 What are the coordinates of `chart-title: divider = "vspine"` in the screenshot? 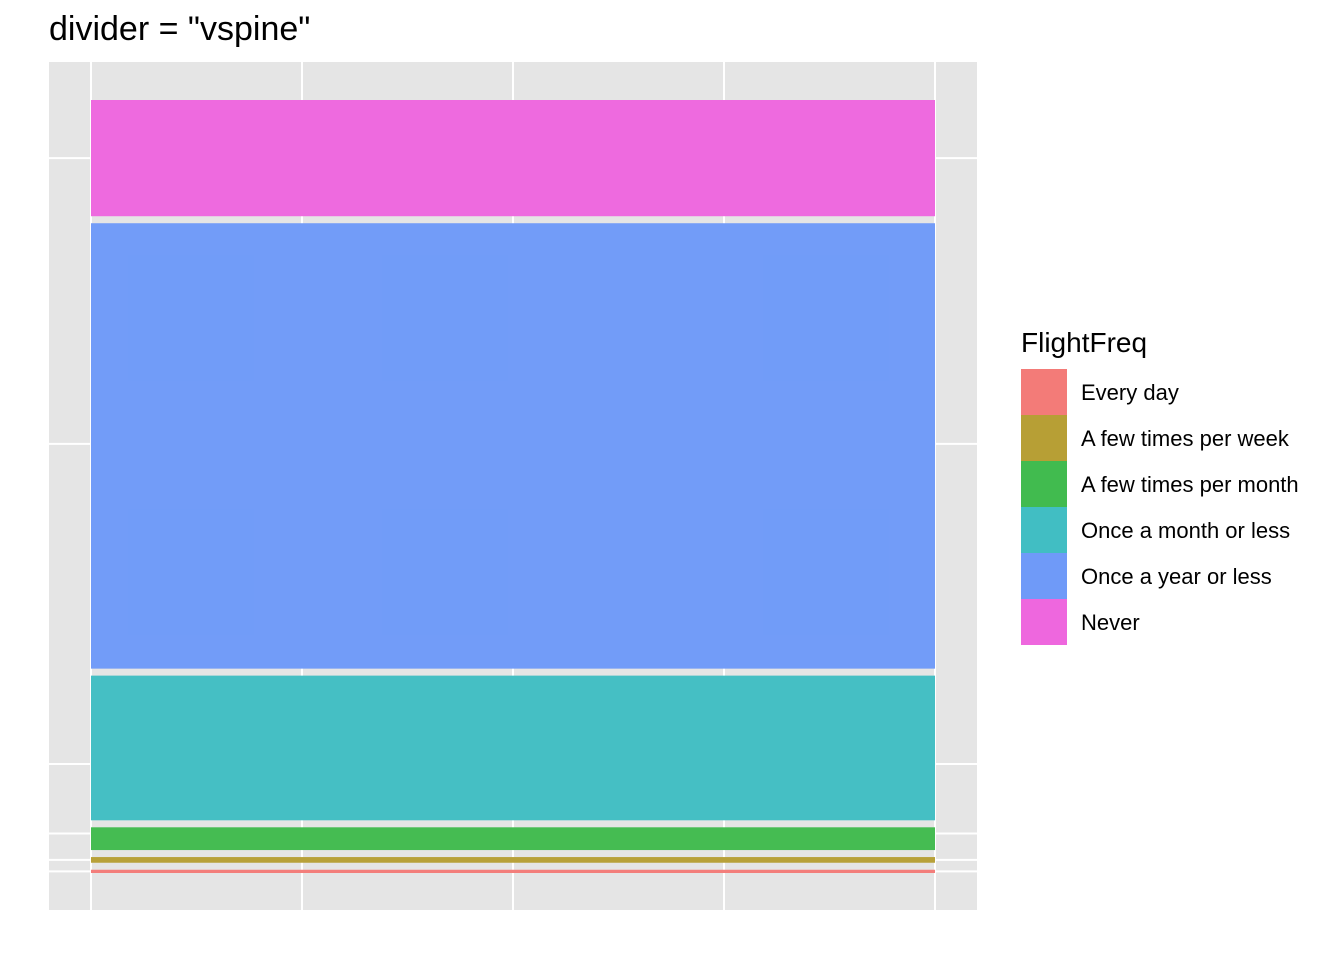 It's located at (179, 29).